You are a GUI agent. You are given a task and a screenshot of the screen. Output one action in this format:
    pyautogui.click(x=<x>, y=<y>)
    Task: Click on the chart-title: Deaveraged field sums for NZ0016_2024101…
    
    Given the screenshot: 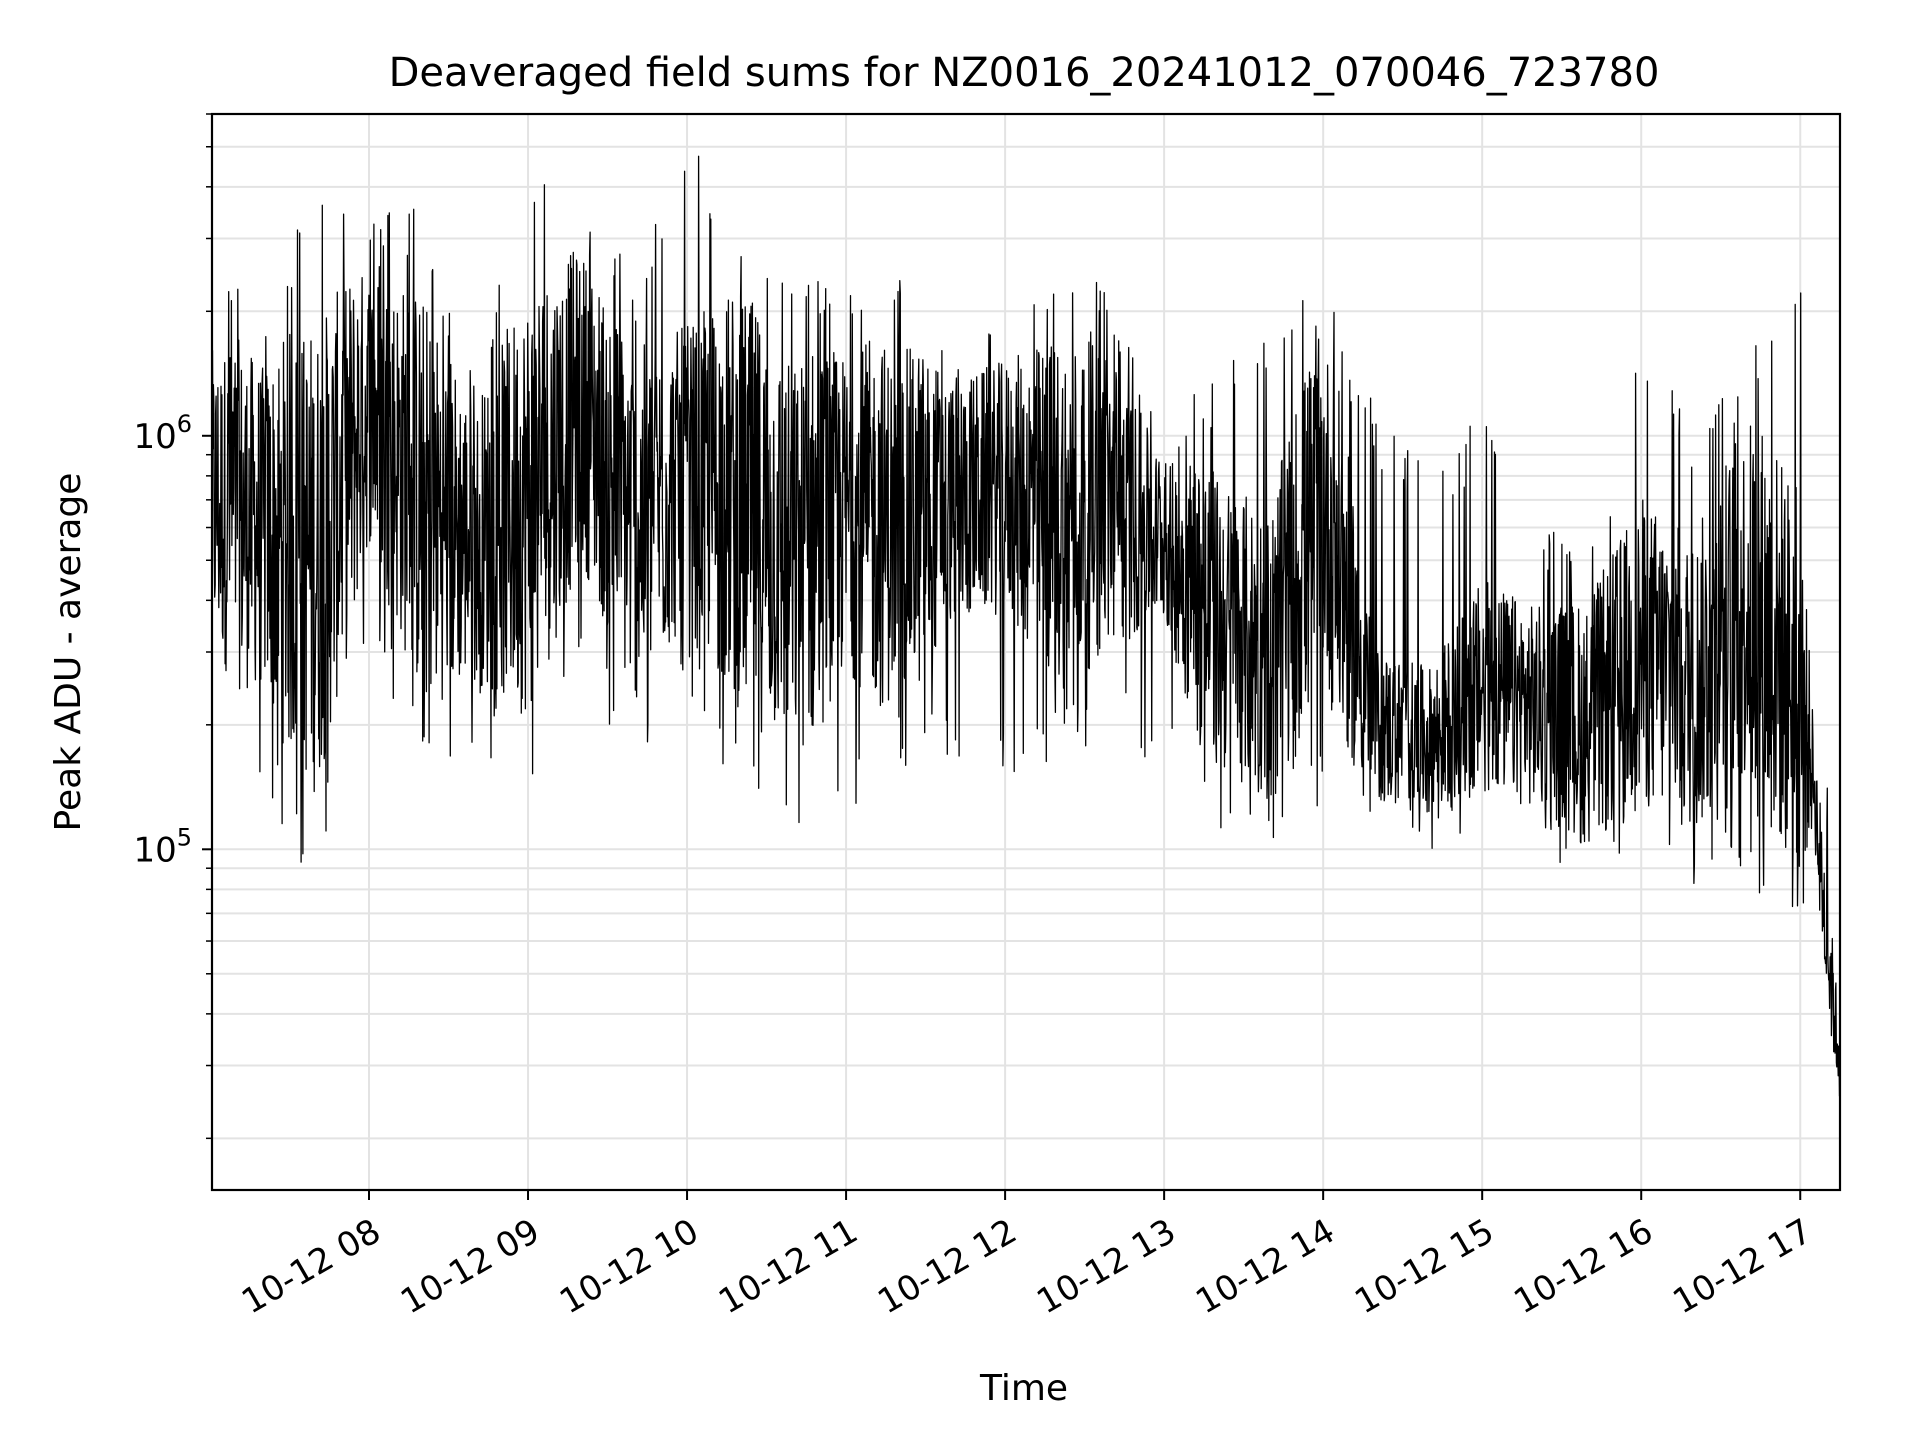 What is the action you would take?
    pyautogui.click(x=1024, y=73)
    